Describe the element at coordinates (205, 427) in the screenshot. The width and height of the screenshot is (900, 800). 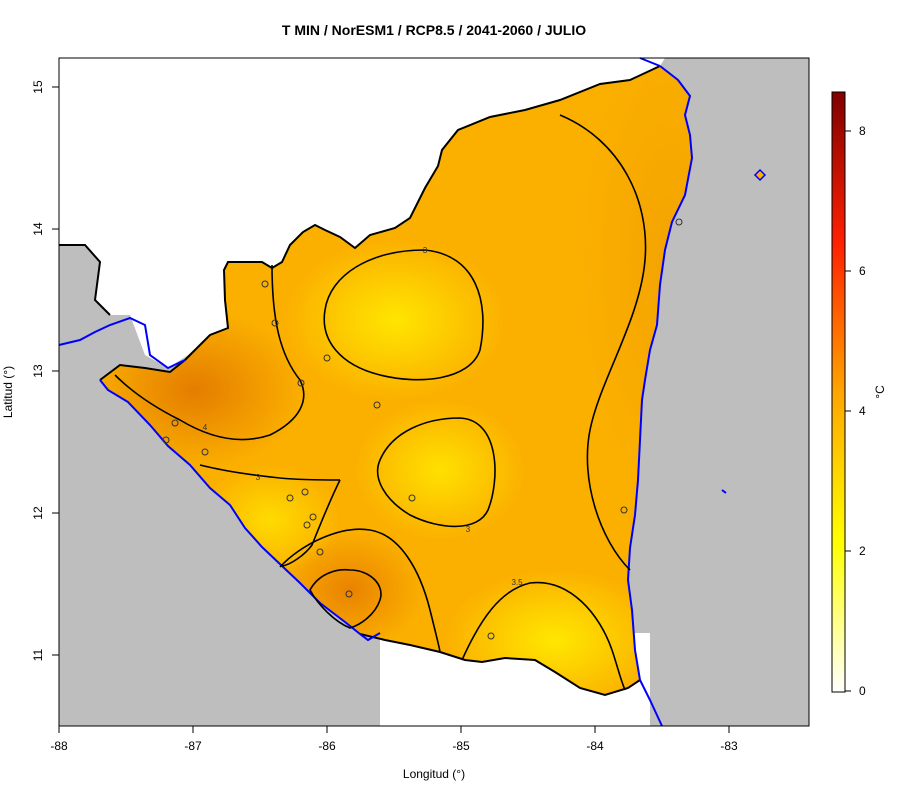
I see `svg-text: 4` at that location.